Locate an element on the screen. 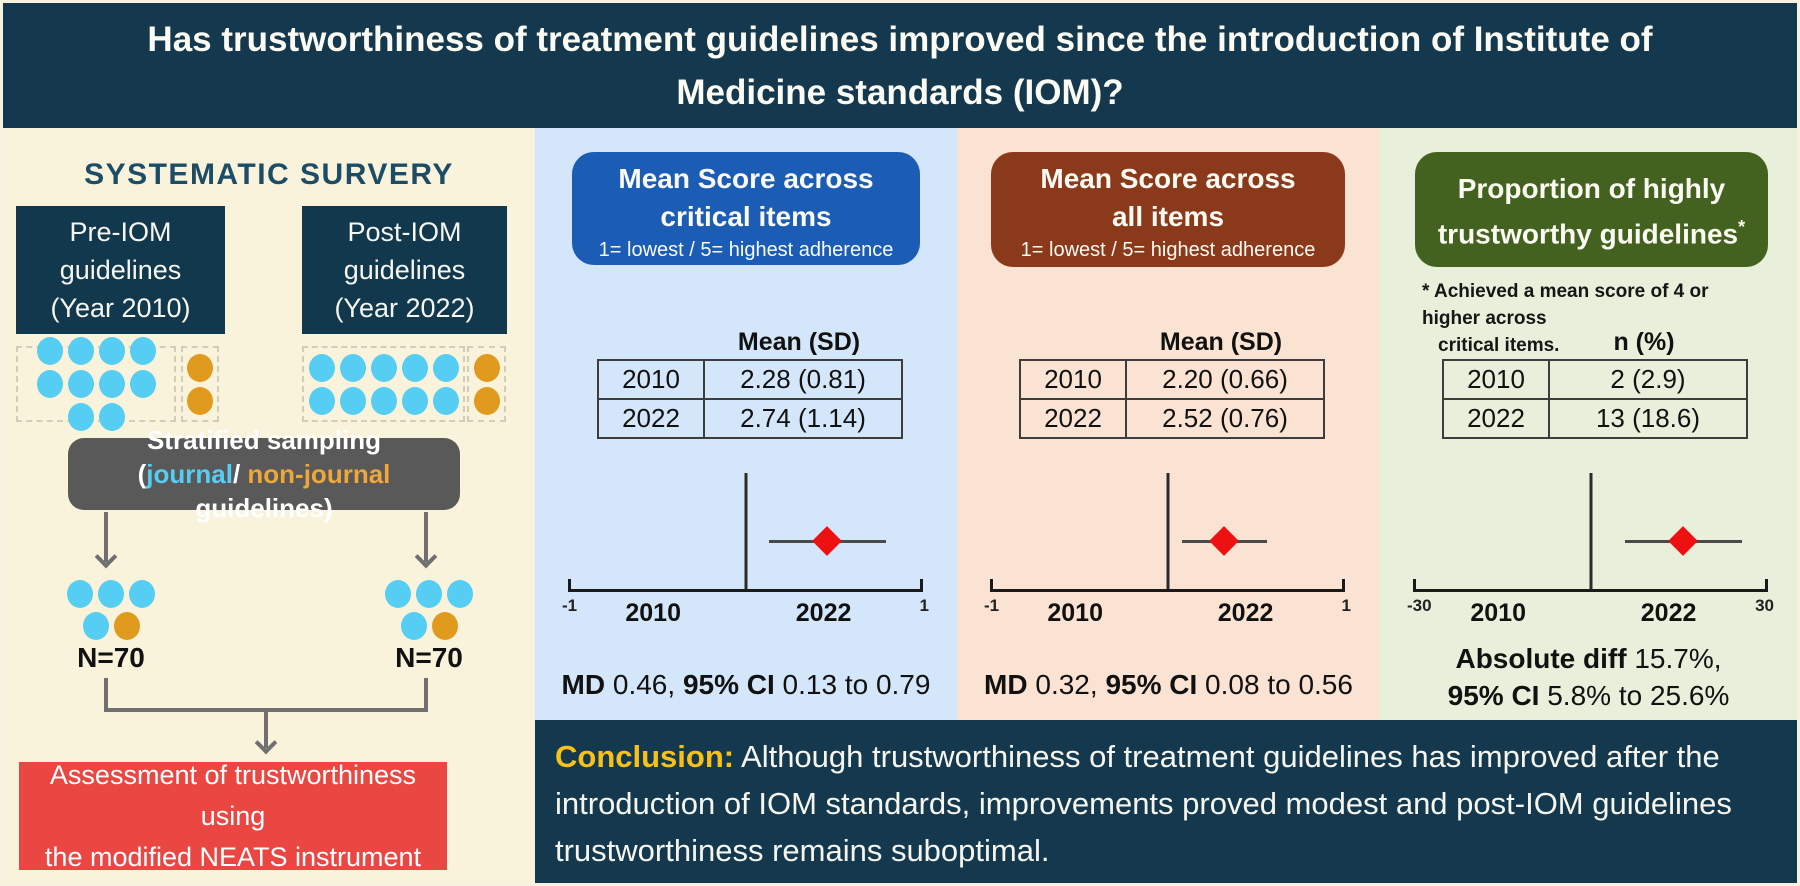 The image size is (1800, 886). effect-estimate-text: MD 0.32, 95% CI 0.08 to 0.56 is located at coordinates (1168, 684).